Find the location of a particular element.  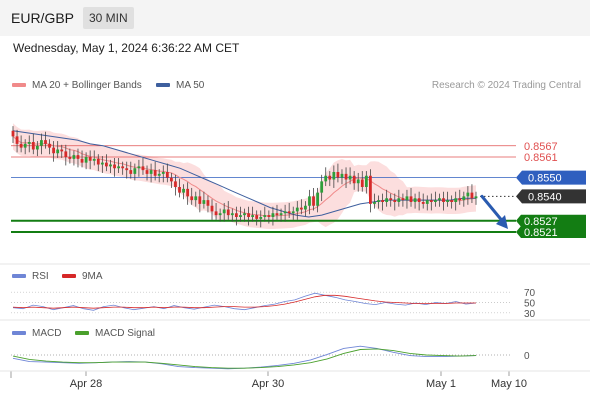

header-bar: EUR/GBP 30 MIN is located at coordinates (295, 18).